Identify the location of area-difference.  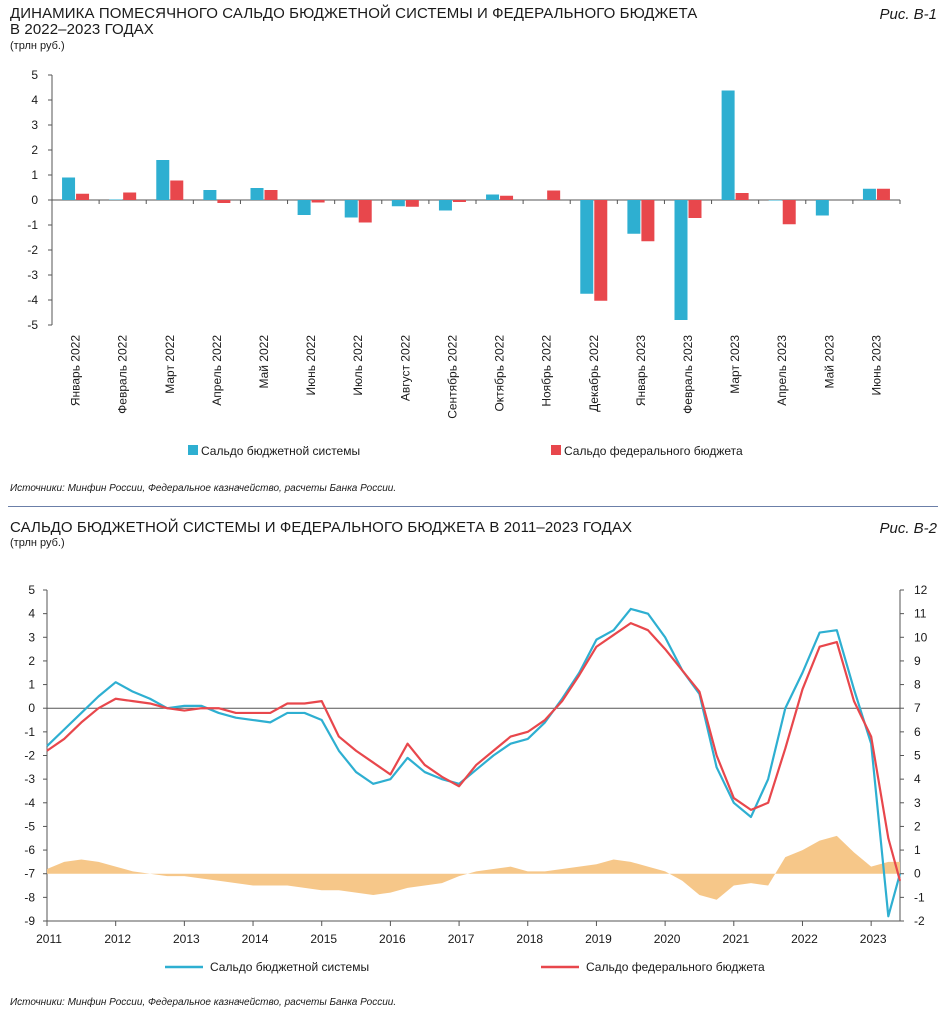
(473, 867).